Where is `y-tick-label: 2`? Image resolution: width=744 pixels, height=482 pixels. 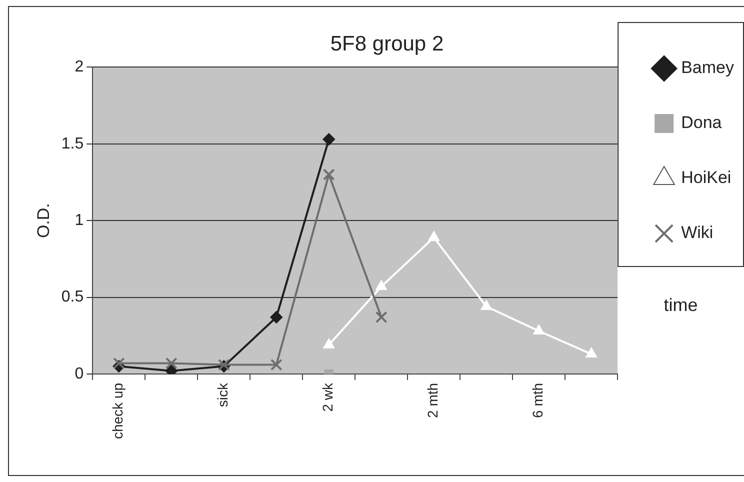
y-tick-label: 2 is located at coordinates (79, 67).